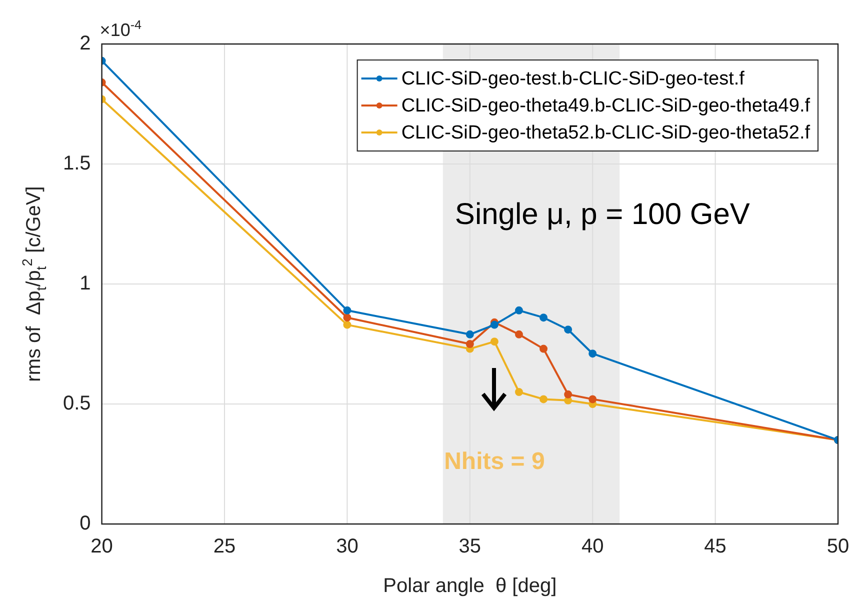  I want to click on x-tick-label: 25, so click(224, 547).